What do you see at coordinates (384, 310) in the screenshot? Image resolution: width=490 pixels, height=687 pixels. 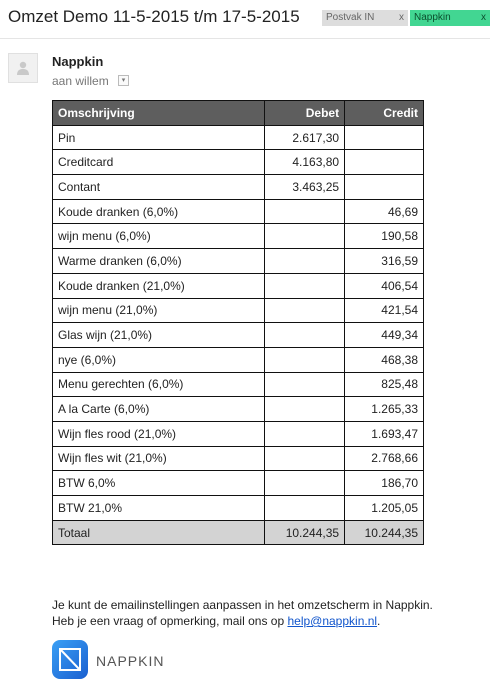 I see `row-credit: 421,54` at bounding box center [384, 310].